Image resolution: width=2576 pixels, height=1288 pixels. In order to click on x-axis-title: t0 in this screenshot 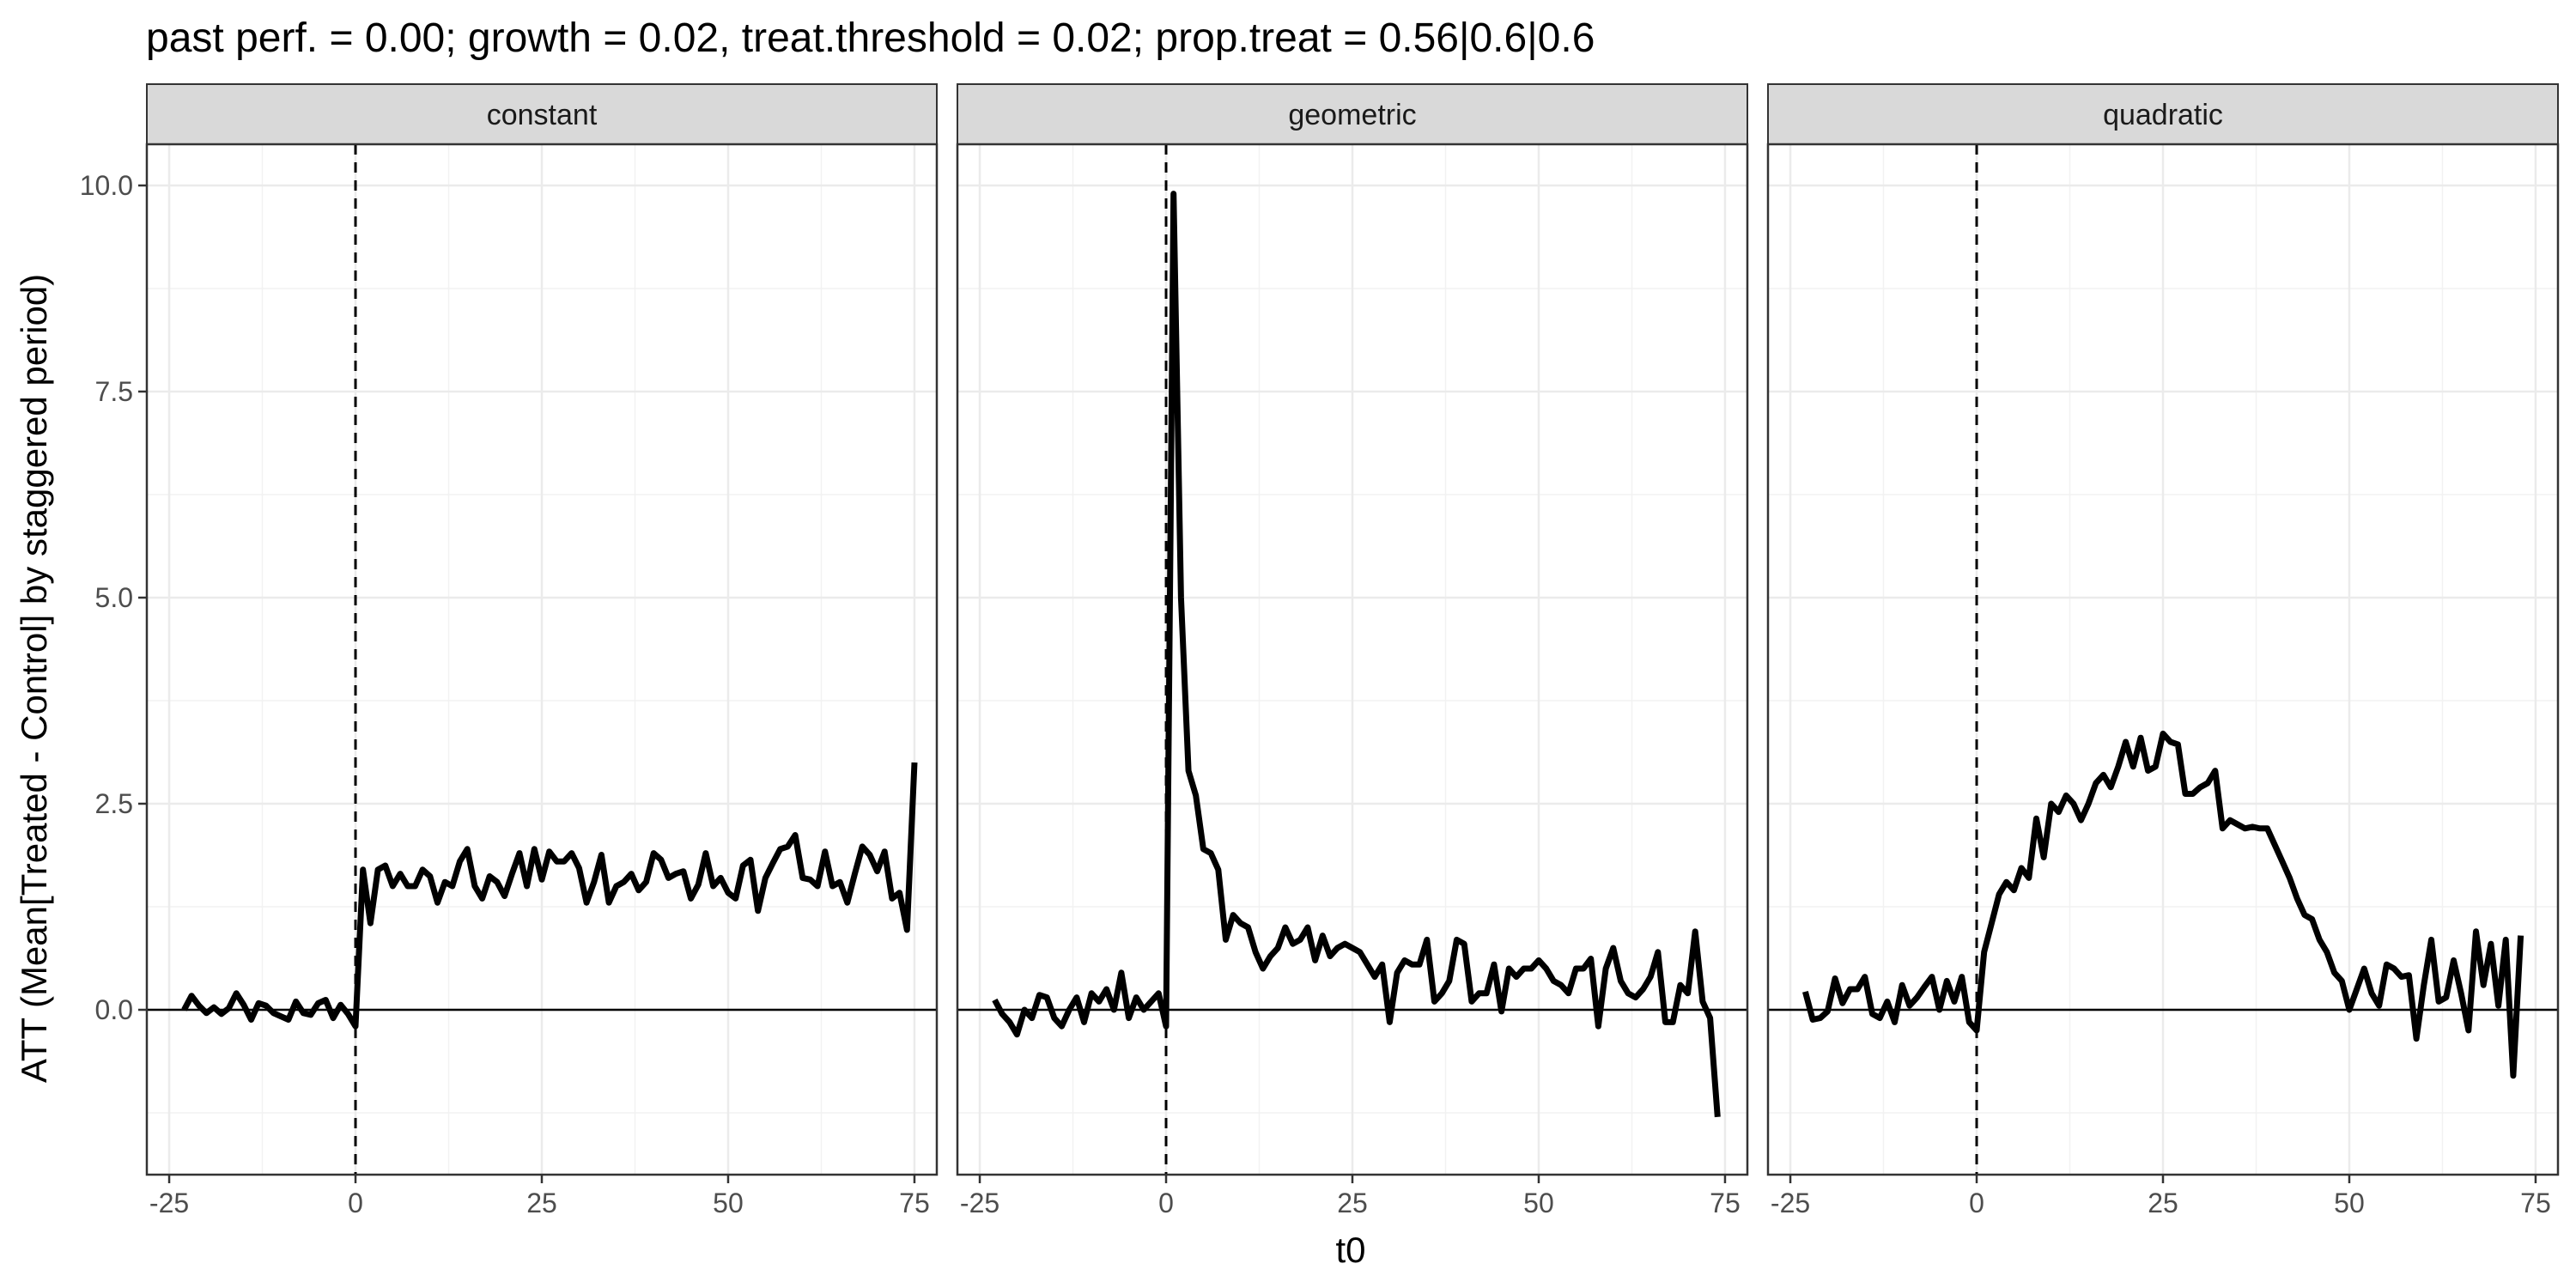, I will do `click(1350, 1250)`.